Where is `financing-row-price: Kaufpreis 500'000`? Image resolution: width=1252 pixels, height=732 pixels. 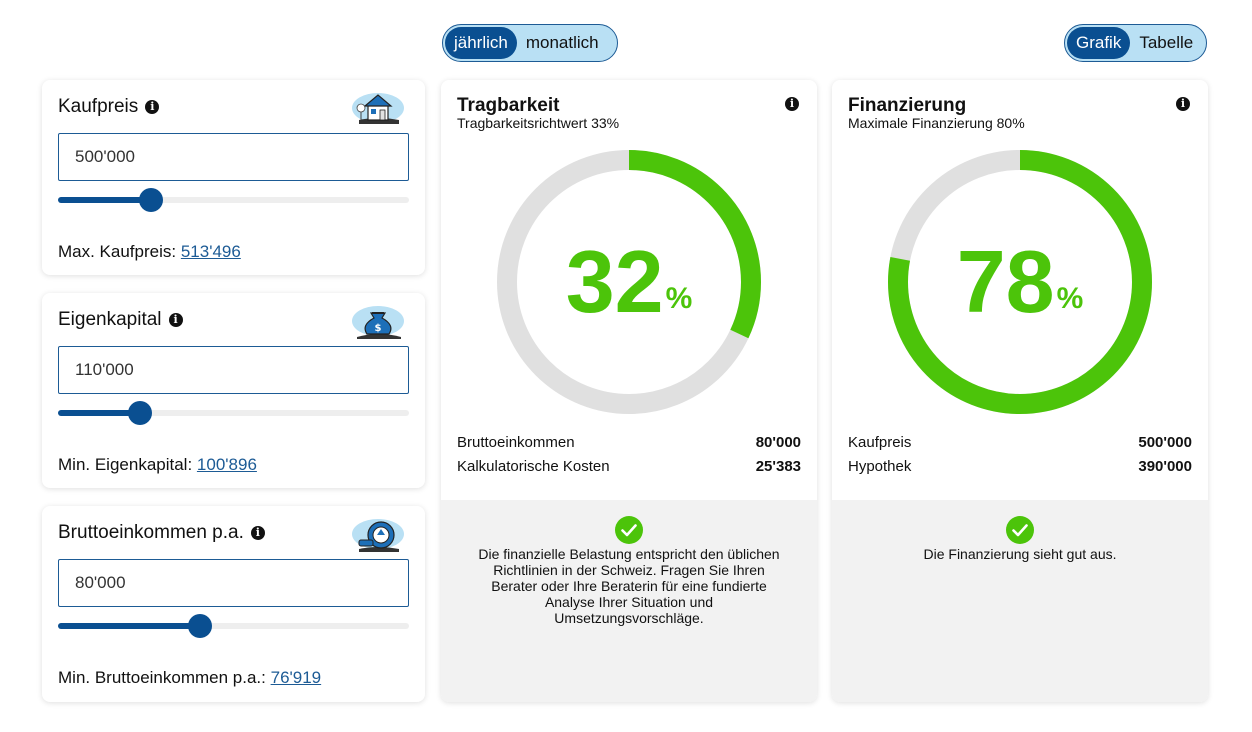 financing-row-price: Kaufpreis 500'000 is located at coordinates (1020, 442).